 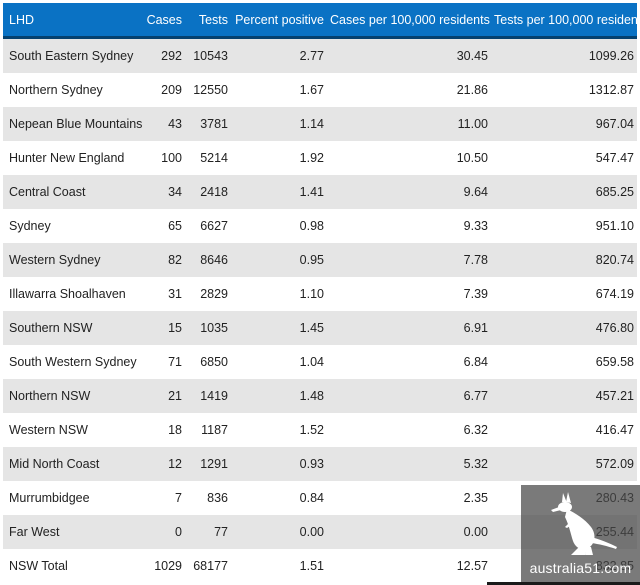 I want to click on cell-tests: 10543, so click(x=208, y=55).